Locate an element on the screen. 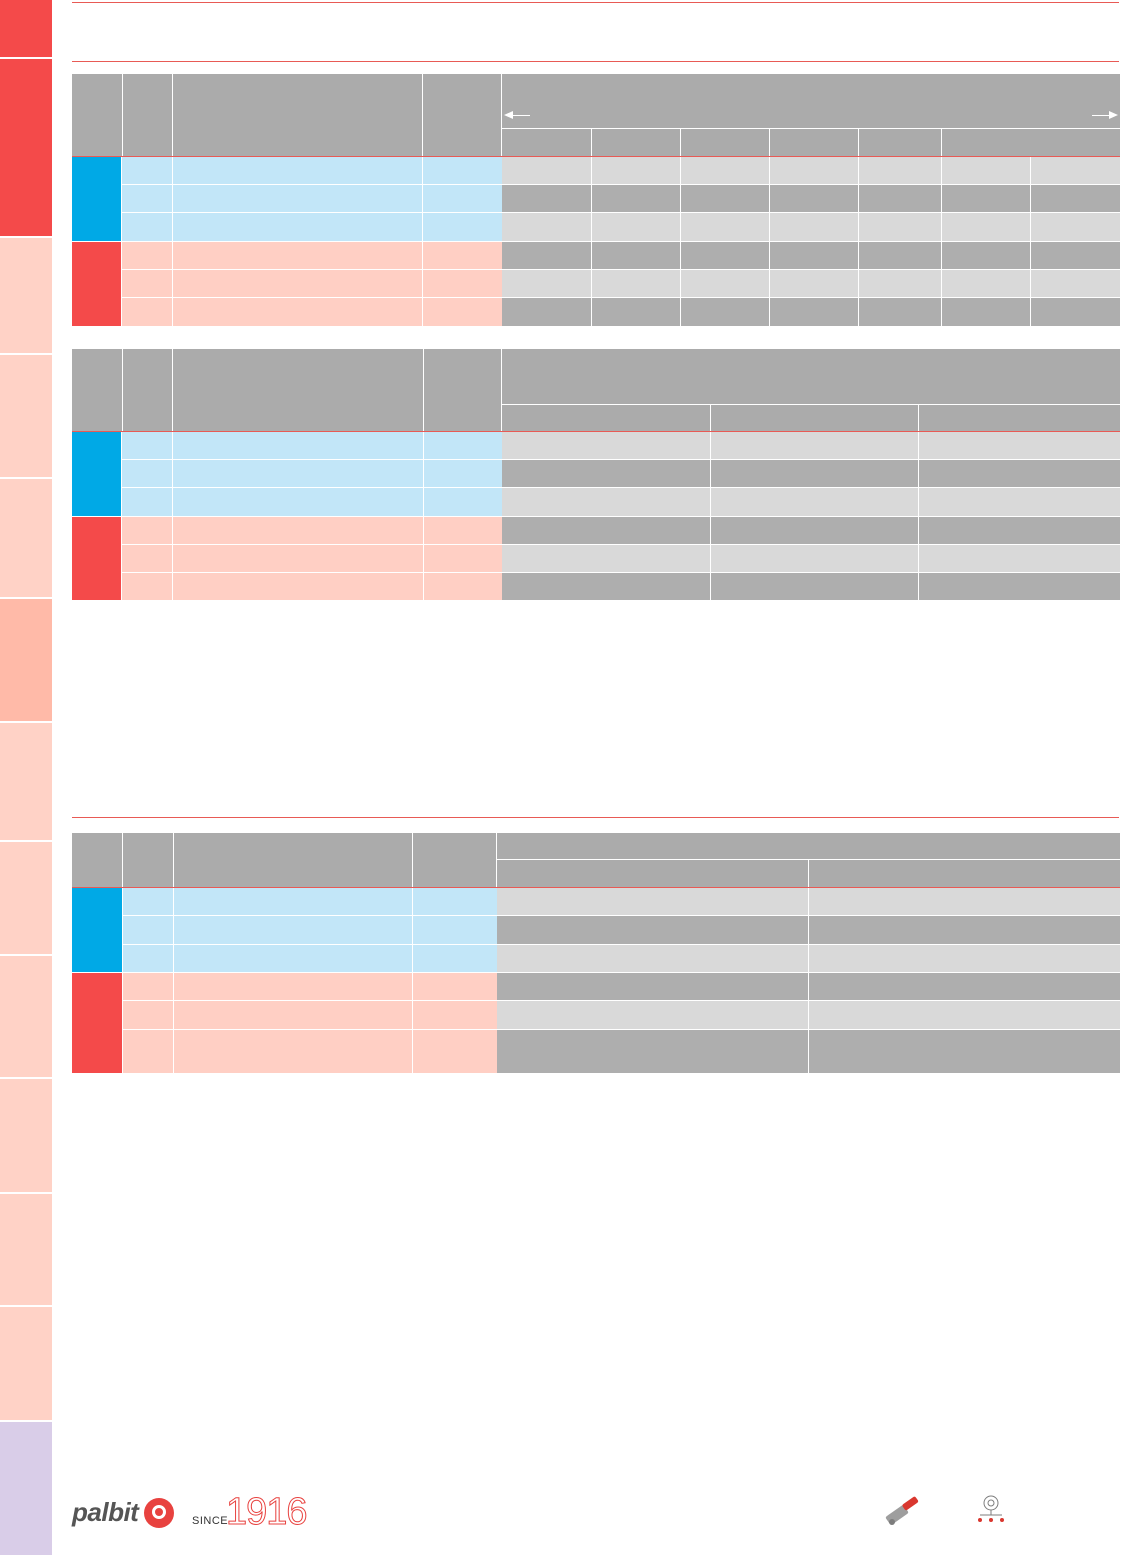  brand-wordmark: palbit is located at coordinates (105, 1512).